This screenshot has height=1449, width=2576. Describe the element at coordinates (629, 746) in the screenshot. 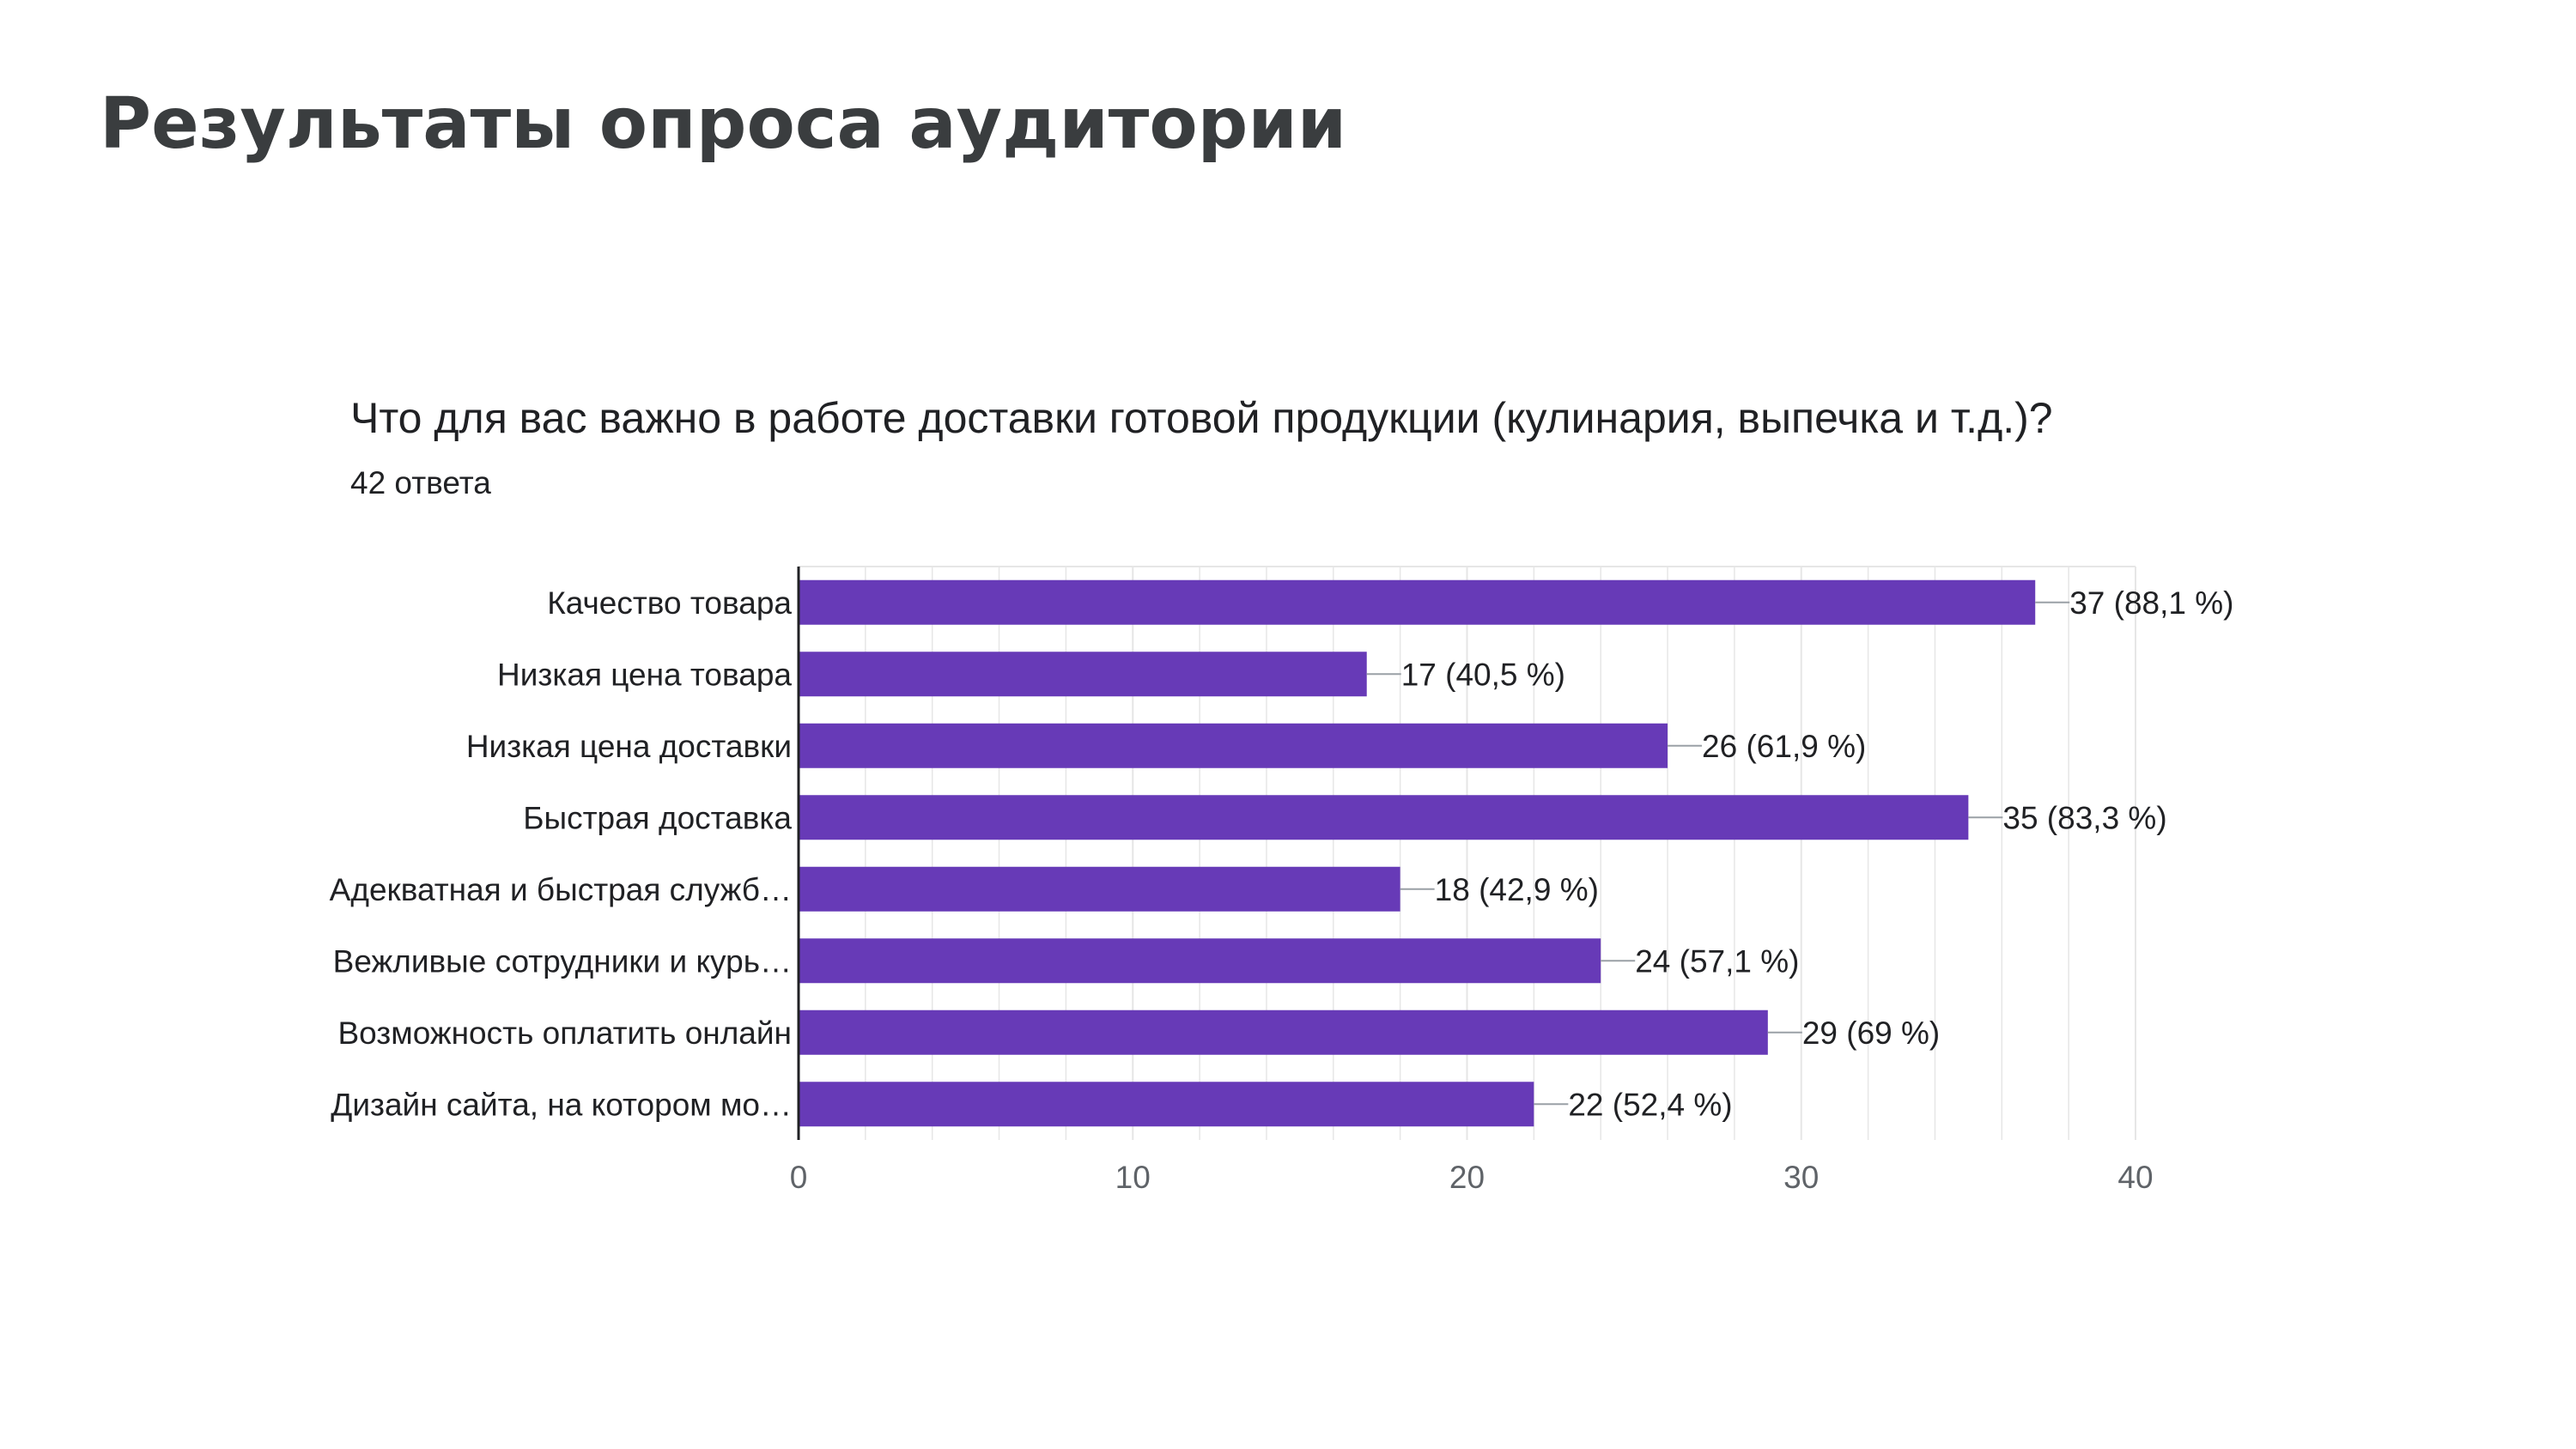

I see `category-label-3: Низкая цена доставки` at that location.